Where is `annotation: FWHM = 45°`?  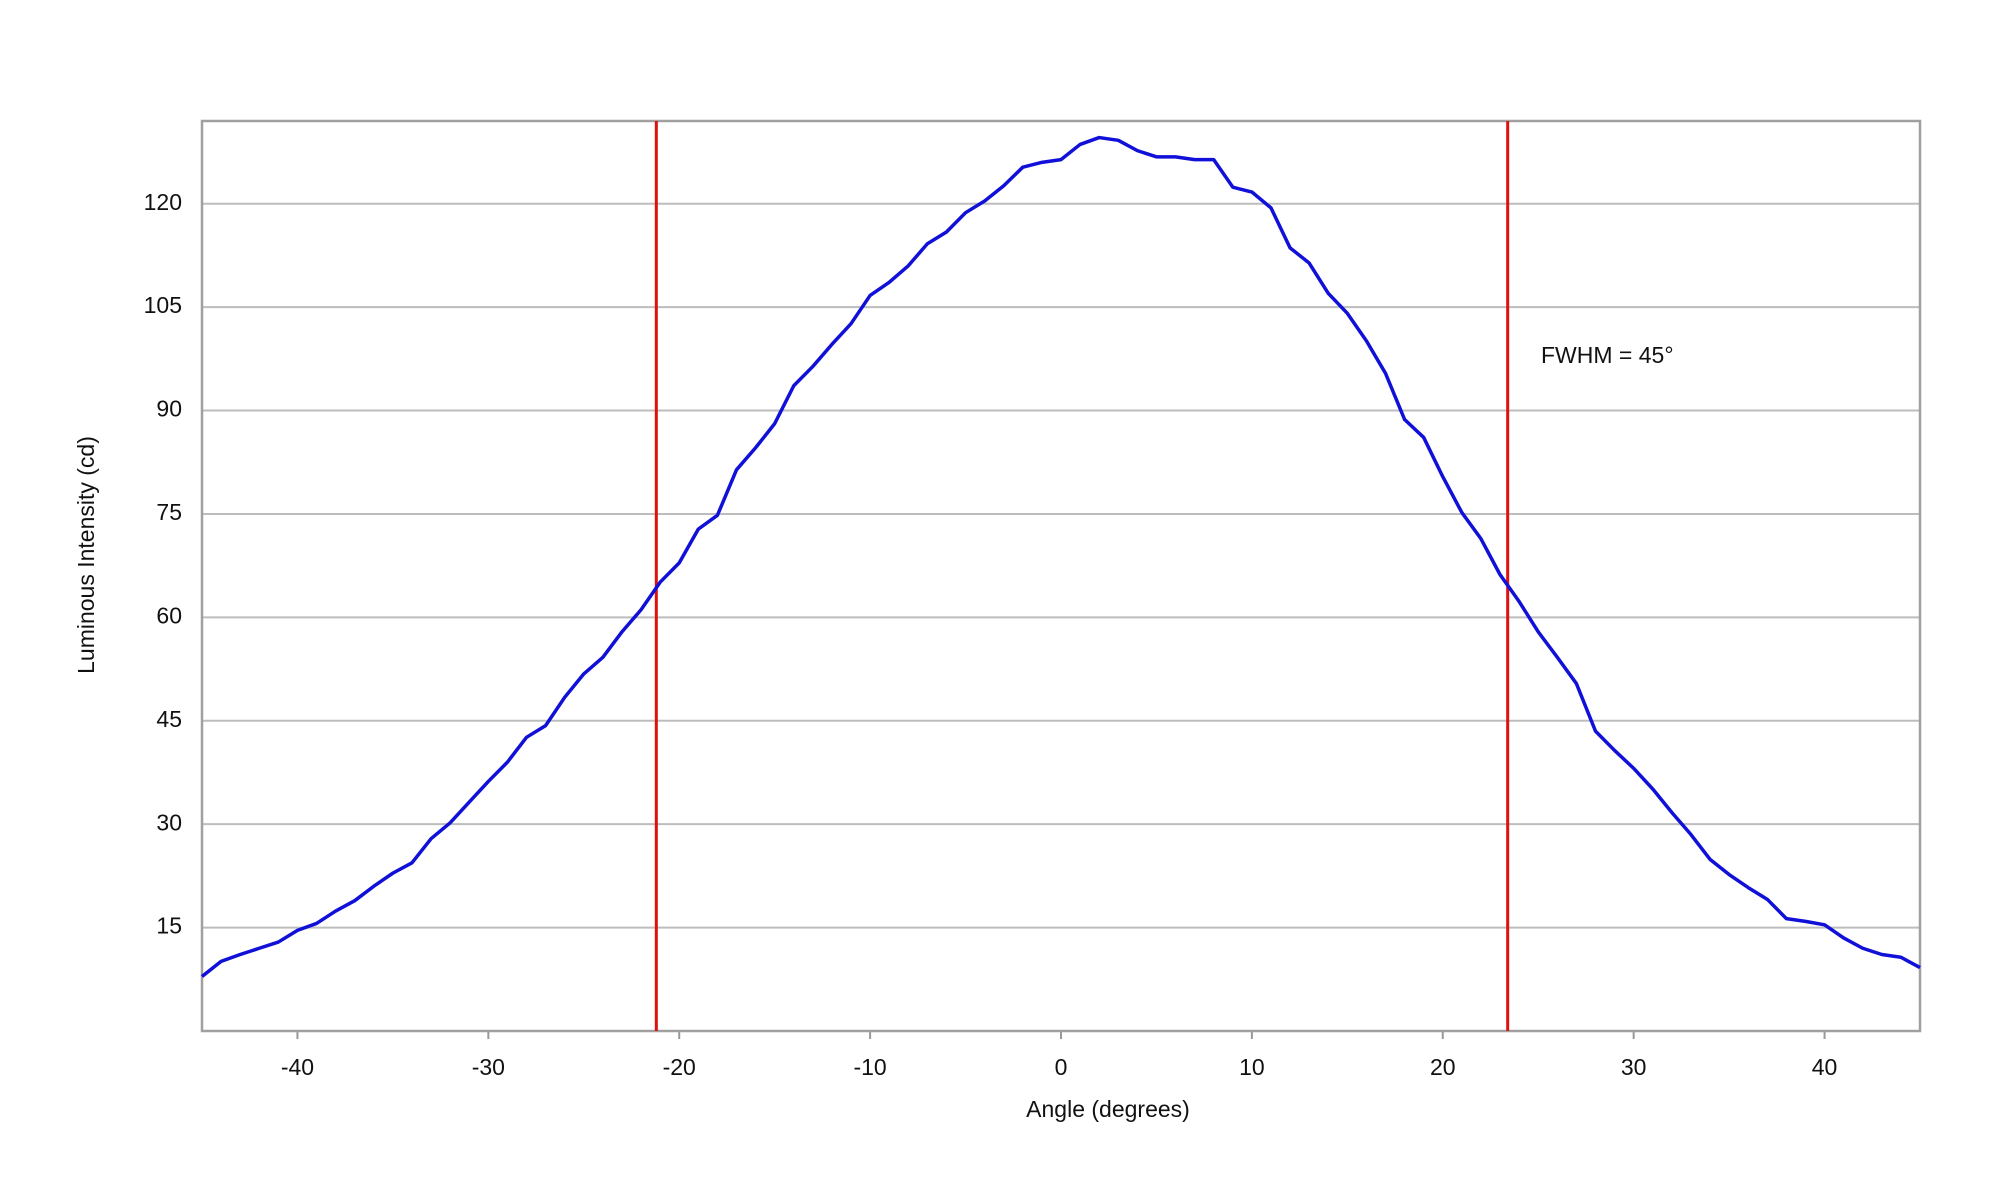
annotation: FWHM = 45° is located at coordinates (1607, 355).